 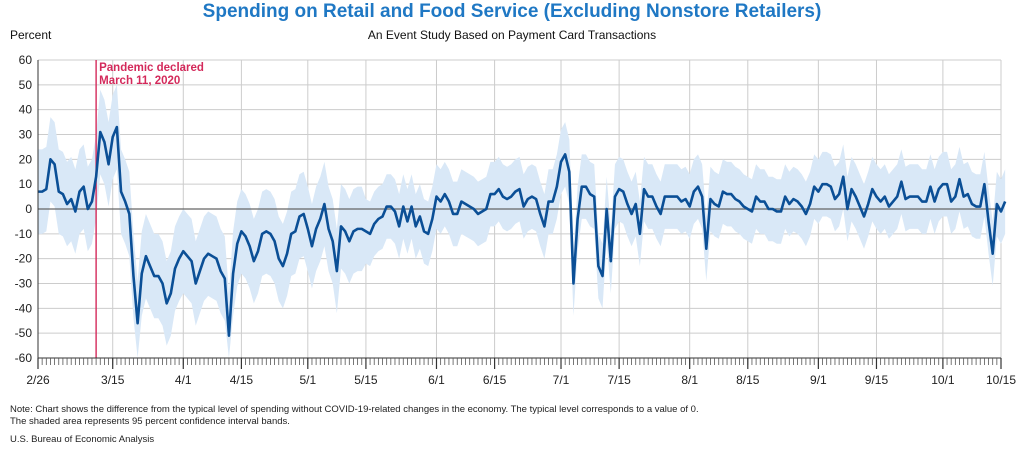 I want to click on x-tick-label: 10/15, so click(x=1001, y=380).